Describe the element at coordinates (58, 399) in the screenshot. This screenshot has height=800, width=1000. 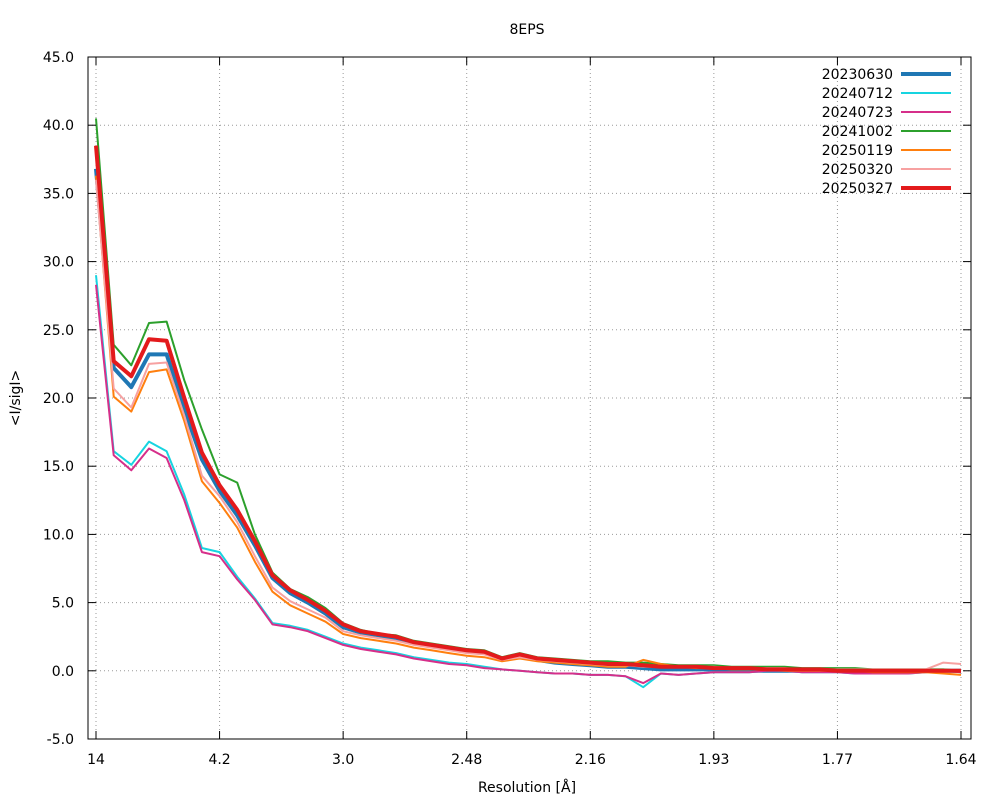
I see `y-tick-label: 20.0` at that location.